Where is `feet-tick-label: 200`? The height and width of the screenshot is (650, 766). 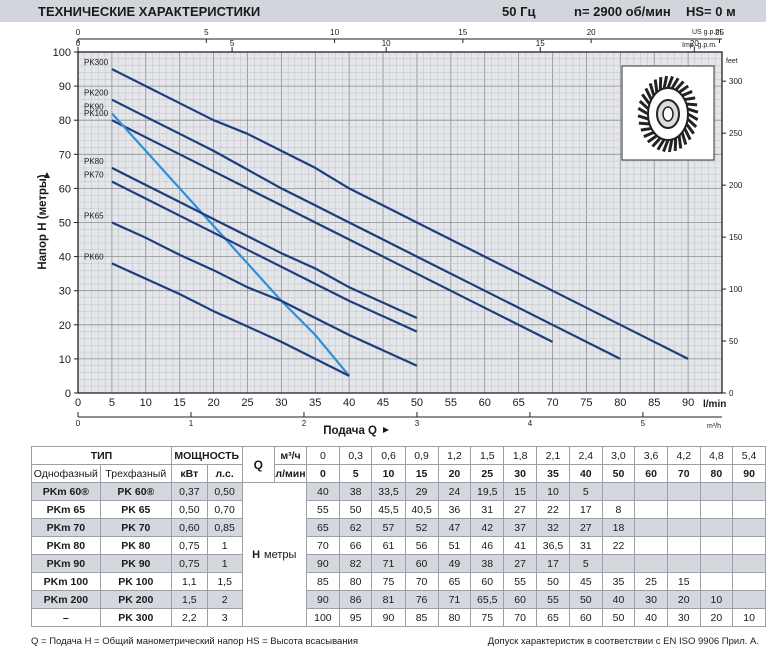 feet-tick-label: 200 is located at coordinates (736, 185).